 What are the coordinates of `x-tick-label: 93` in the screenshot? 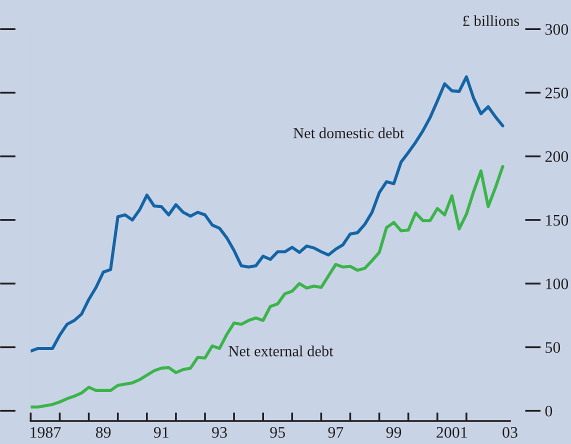 It's located at (219, 432).